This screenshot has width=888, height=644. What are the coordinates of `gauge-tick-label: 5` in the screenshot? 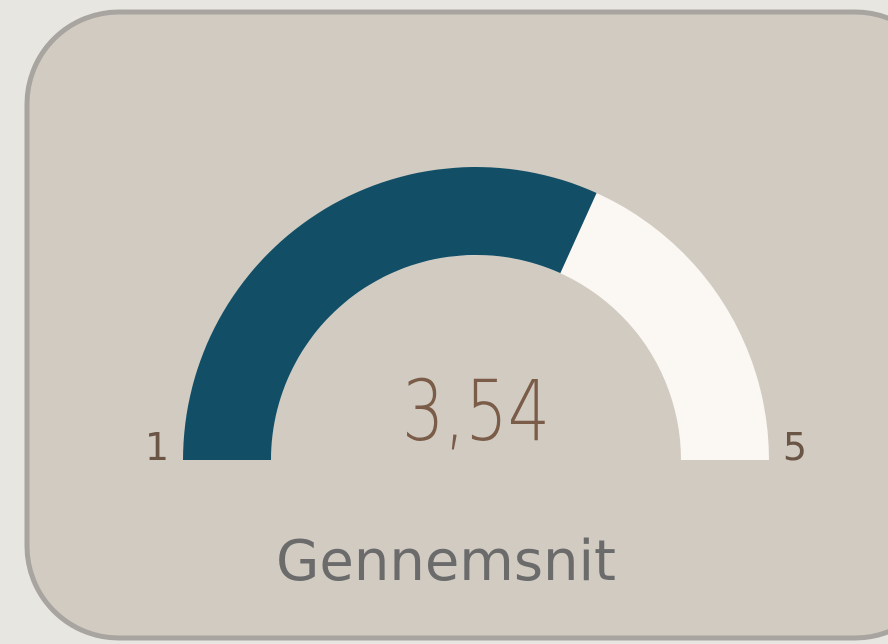 It's located at (795, 447).